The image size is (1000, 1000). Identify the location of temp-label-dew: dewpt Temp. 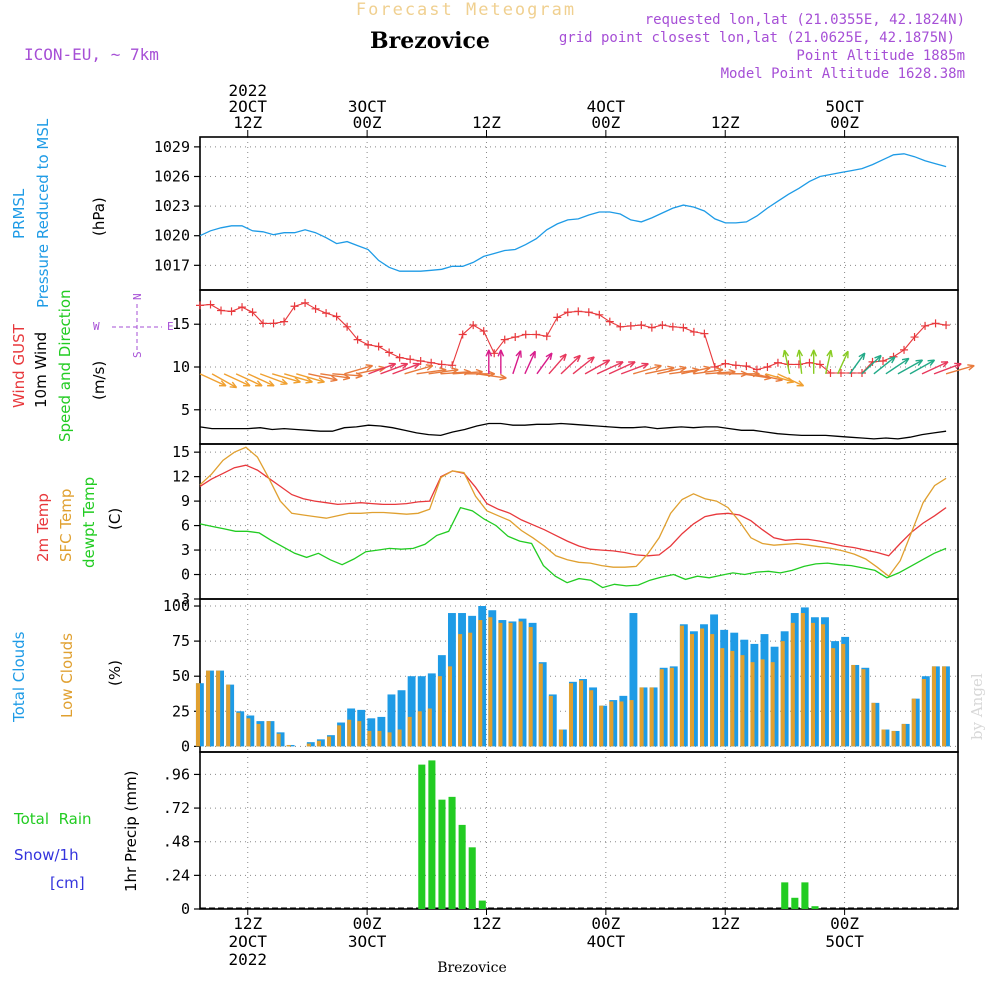
(89, 522).